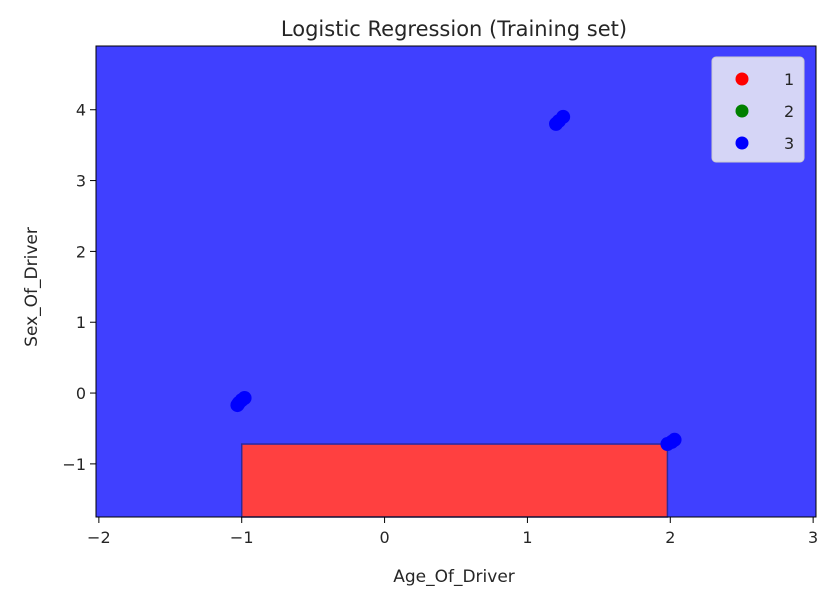 The height and width of the screenshot is (600, 836). Describe the element at coordinates (789, 143) in the screenshot. I see `legend-label-3: 3` at that location.